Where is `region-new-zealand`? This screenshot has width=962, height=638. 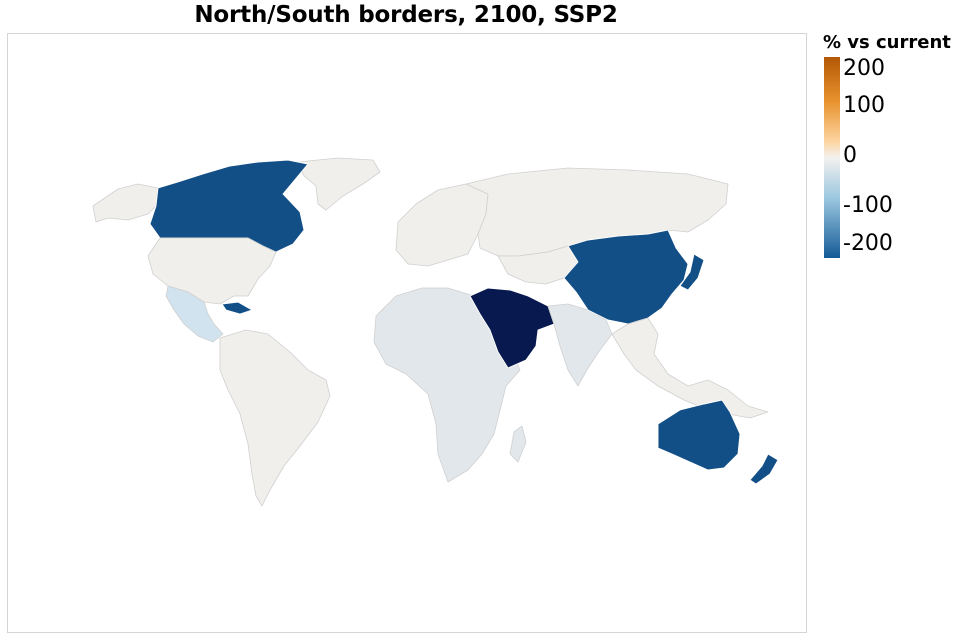 region-new-zealand is located at coordinates (764, 469).